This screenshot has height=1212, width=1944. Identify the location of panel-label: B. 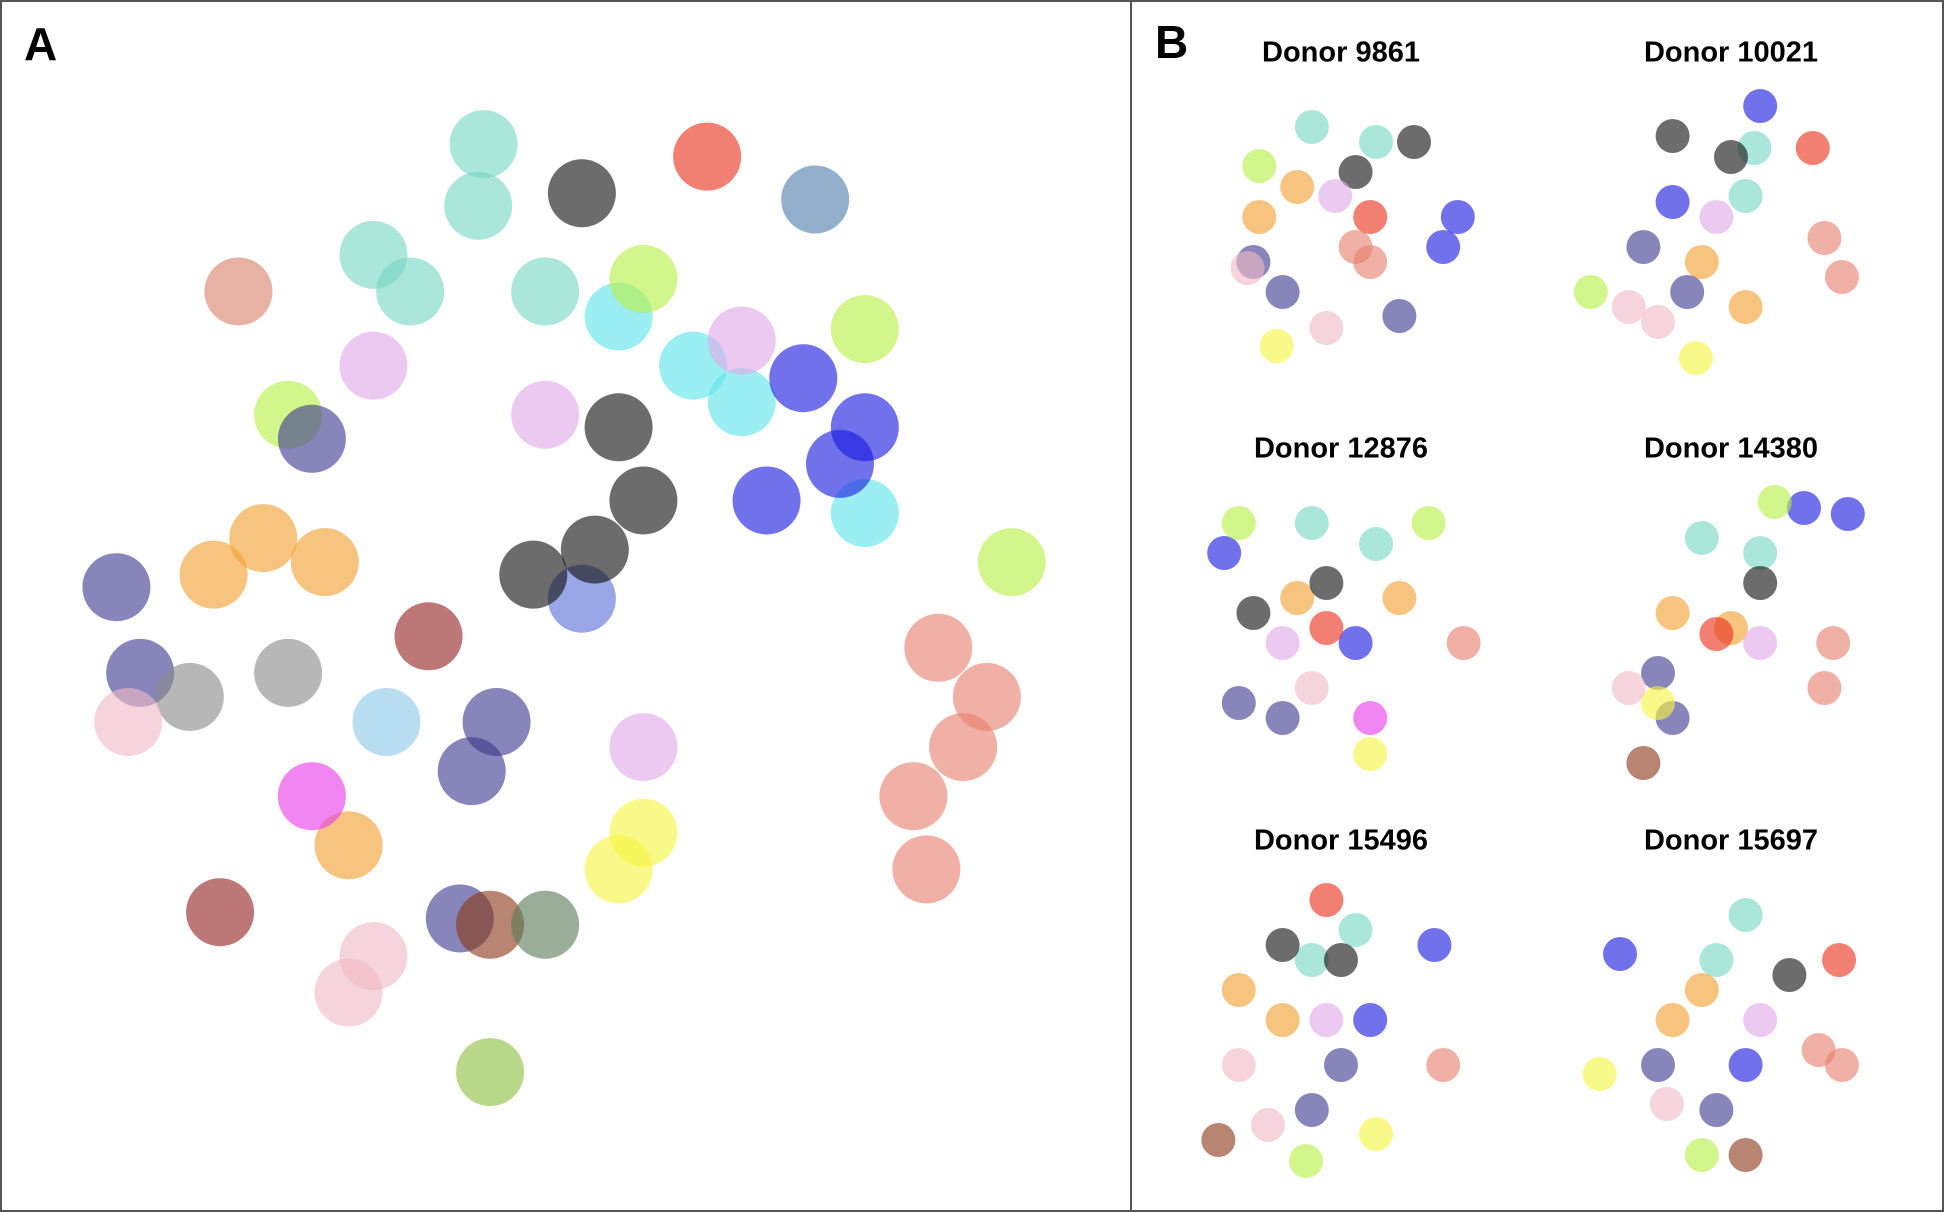
(1171, 42).